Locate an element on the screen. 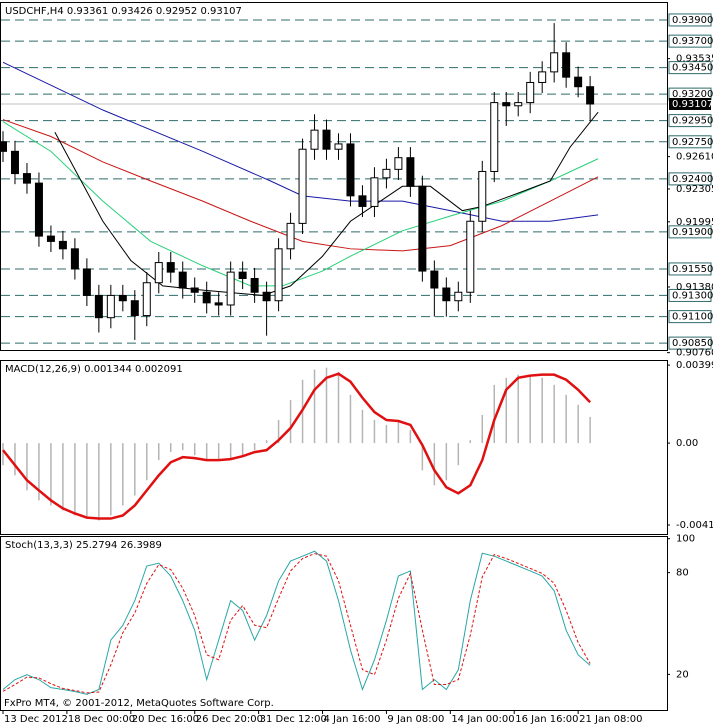  level-label: 0.92950 is located at coordinates (692, 121).